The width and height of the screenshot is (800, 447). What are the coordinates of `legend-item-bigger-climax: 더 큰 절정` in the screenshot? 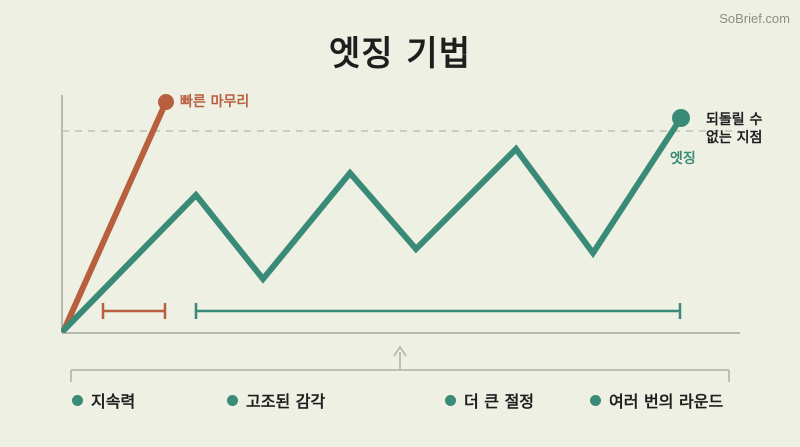 It's located at (489, 400).